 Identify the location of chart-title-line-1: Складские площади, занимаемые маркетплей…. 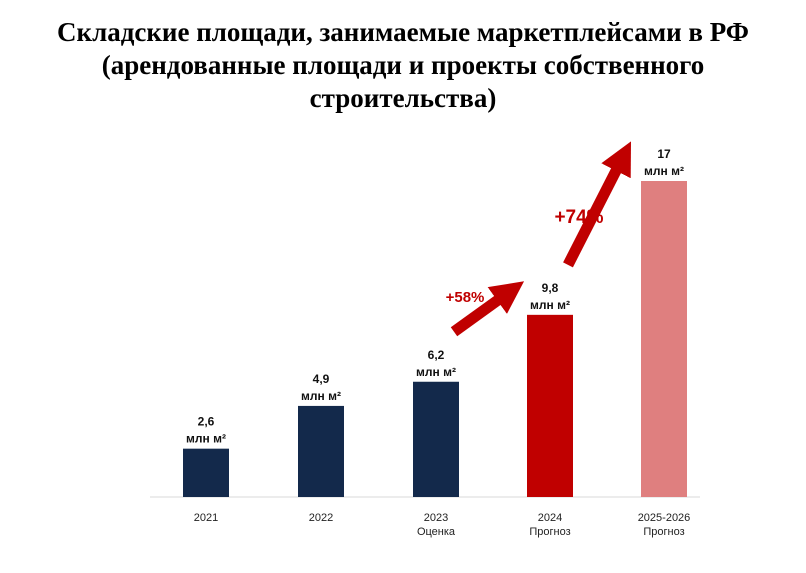
(403, 32).